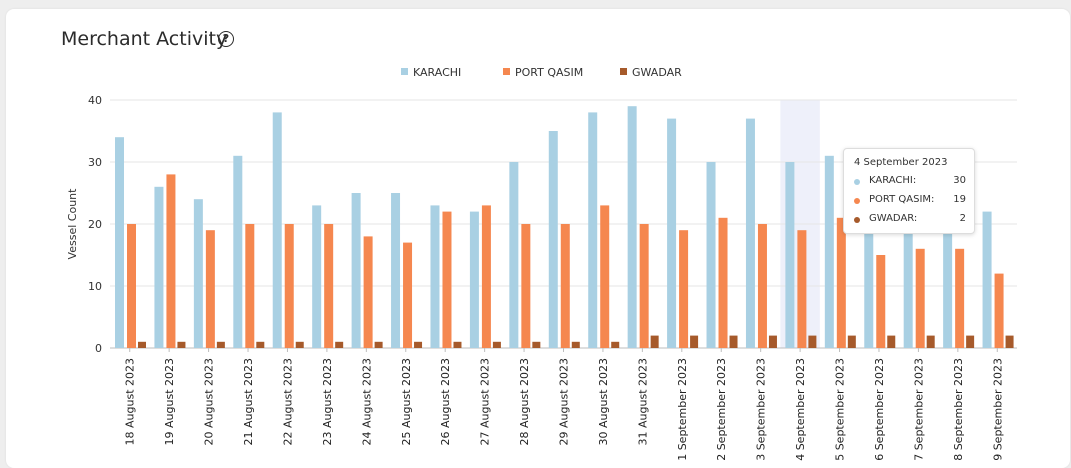 This screenshot has height=468, width=1071. Describe the element at coordinates (657, 72) in the screenshot. I see `legend-label: GWADAR` at that location.